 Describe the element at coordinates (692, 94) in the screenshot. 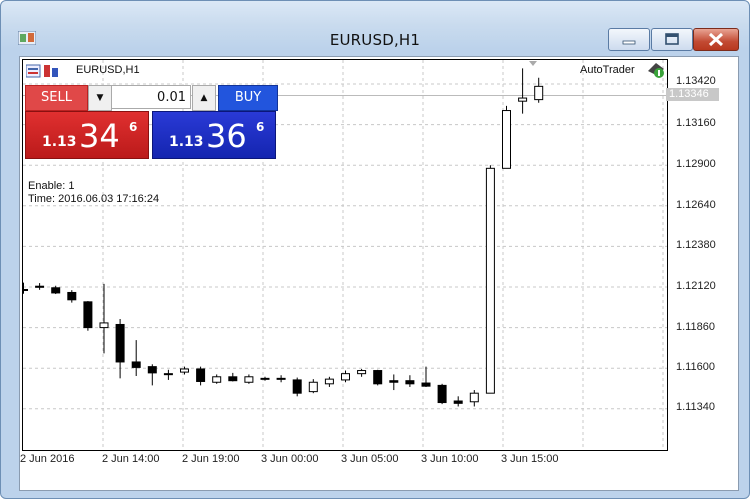

I see `current-price-tag: 1.13346` at that location.